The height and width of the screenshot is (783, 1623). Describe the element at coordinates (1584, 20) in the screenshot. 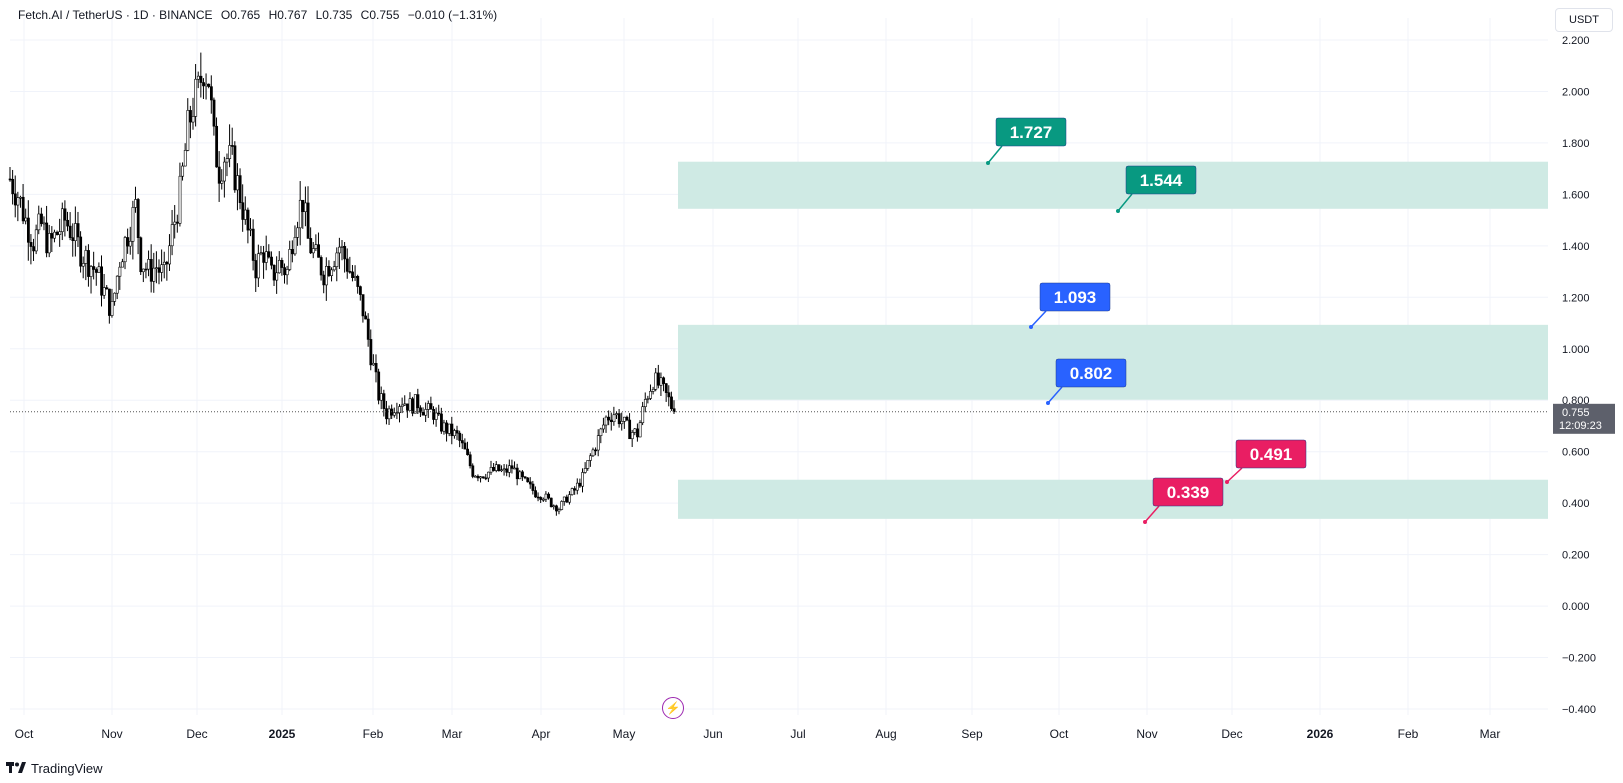

I see `currency-button: USDT` at that location.